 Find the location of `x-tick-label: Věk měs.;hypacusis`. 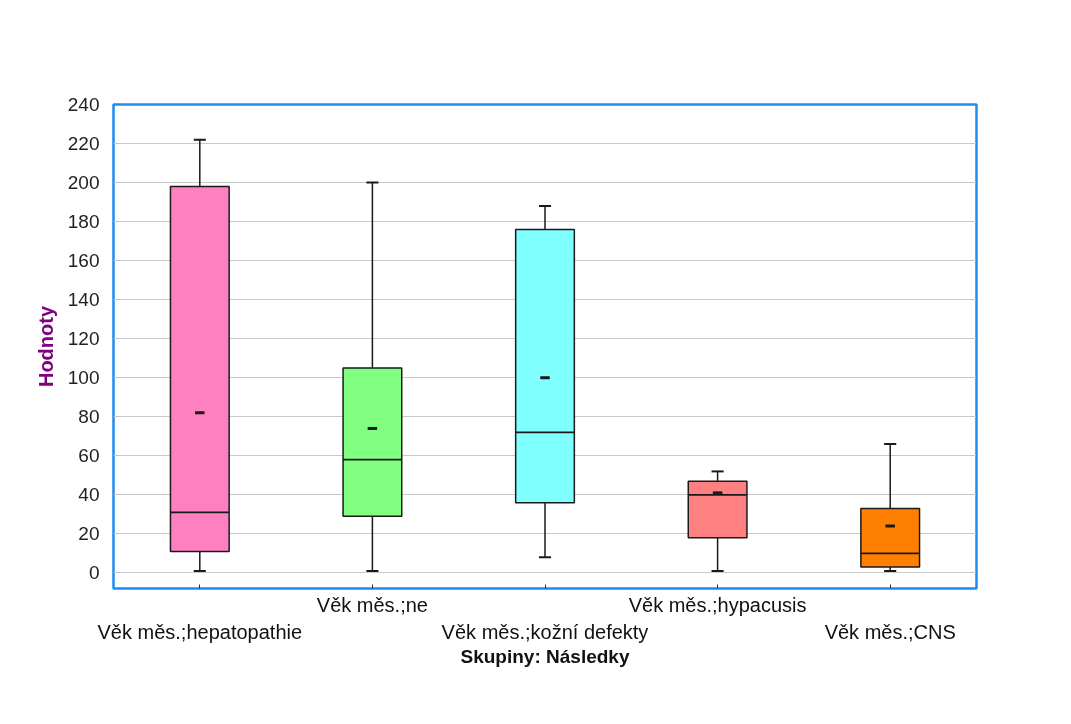

x-tick-label: Věk měs.;hypacusis is located at coordinates (717, 604).